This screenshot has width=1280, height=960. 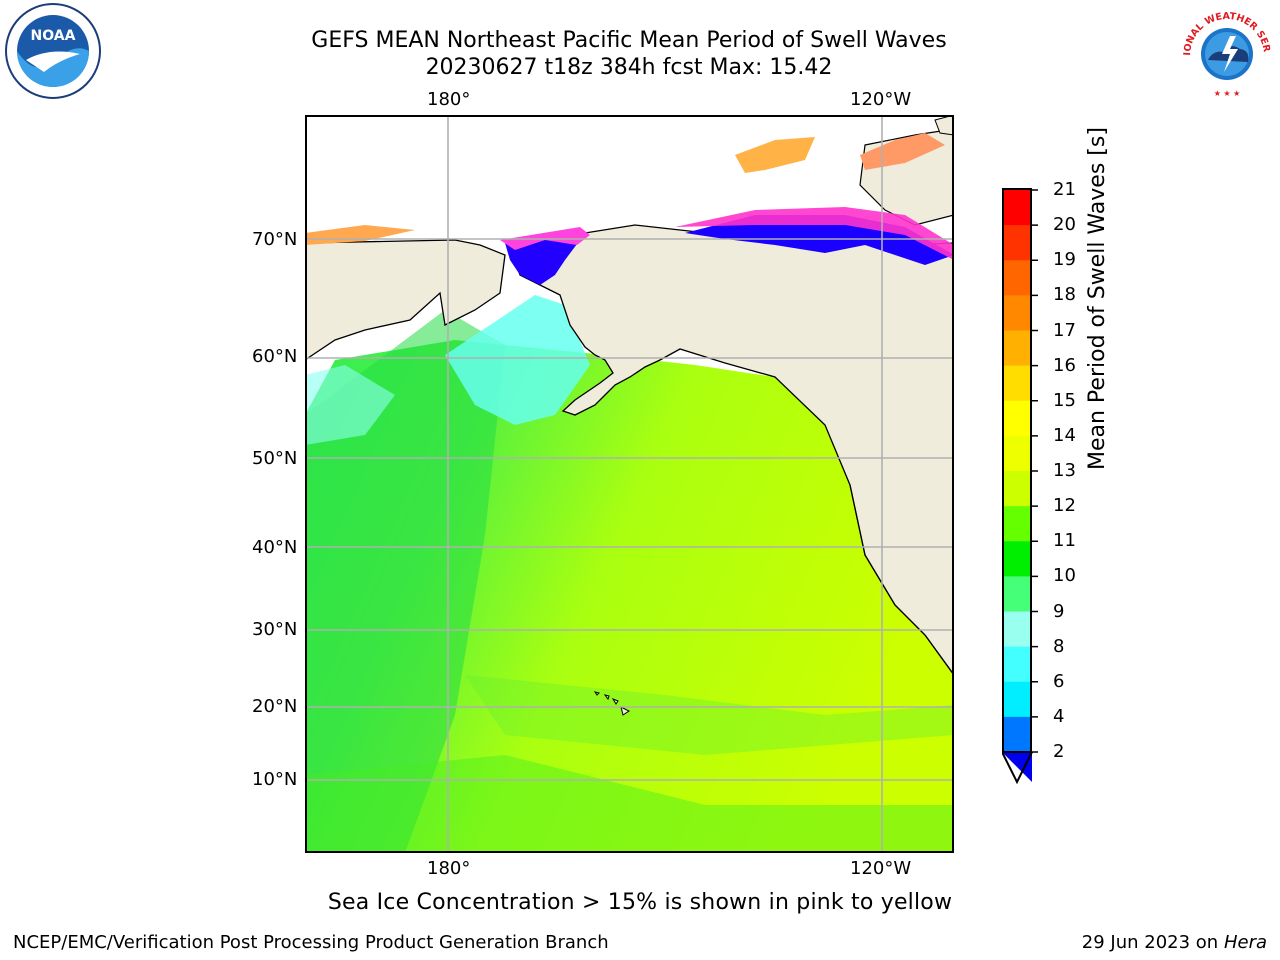 What do you see at coordinates (881, 99) in the screenshot?
I see `lon-top-label-120w: 120°W` at bounding box center [881, 99].